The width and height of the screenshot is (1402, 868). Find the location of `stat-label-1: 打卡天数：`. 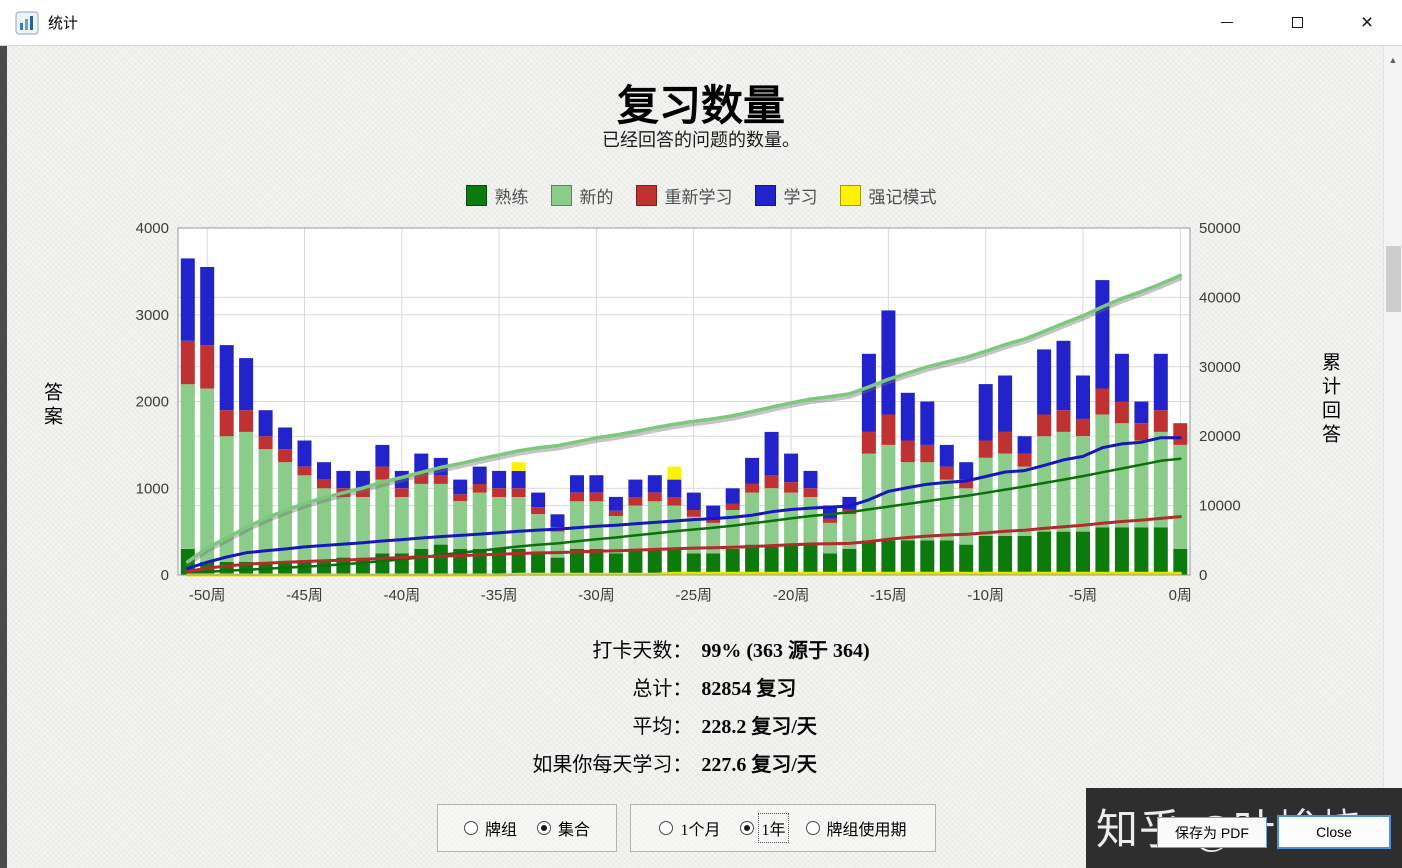

stat-label-1: 打卡天数： is located at coordinates (642, 651).